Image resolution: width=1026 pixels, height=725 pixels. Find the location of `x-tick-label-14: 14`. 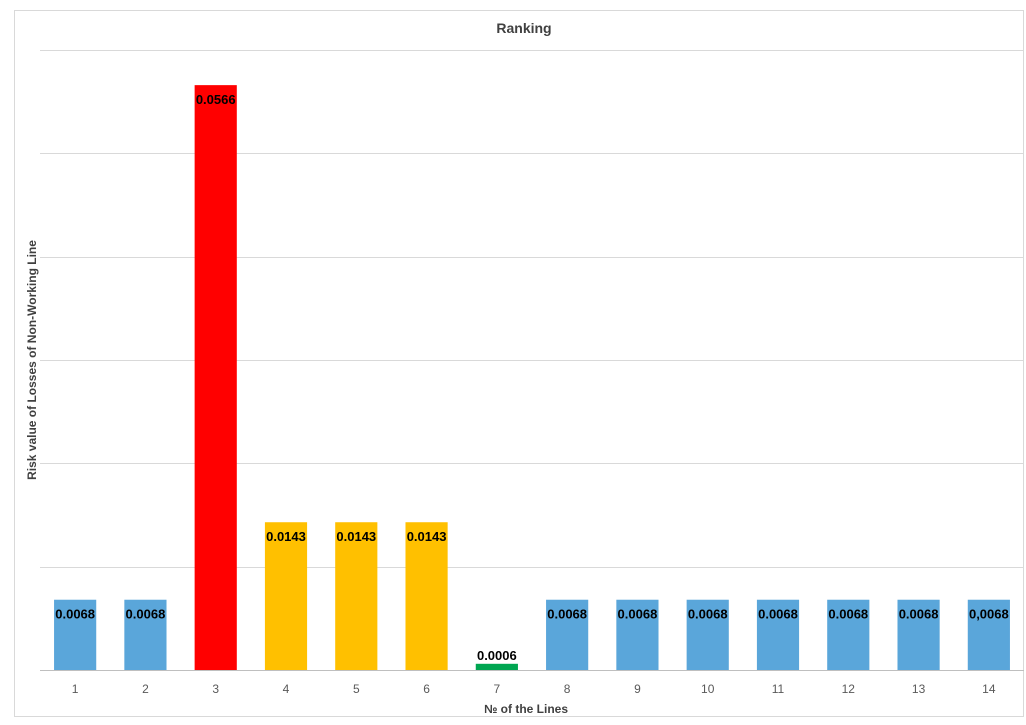

x-tick-label-14: 14 is located at coordinates (989, 689).